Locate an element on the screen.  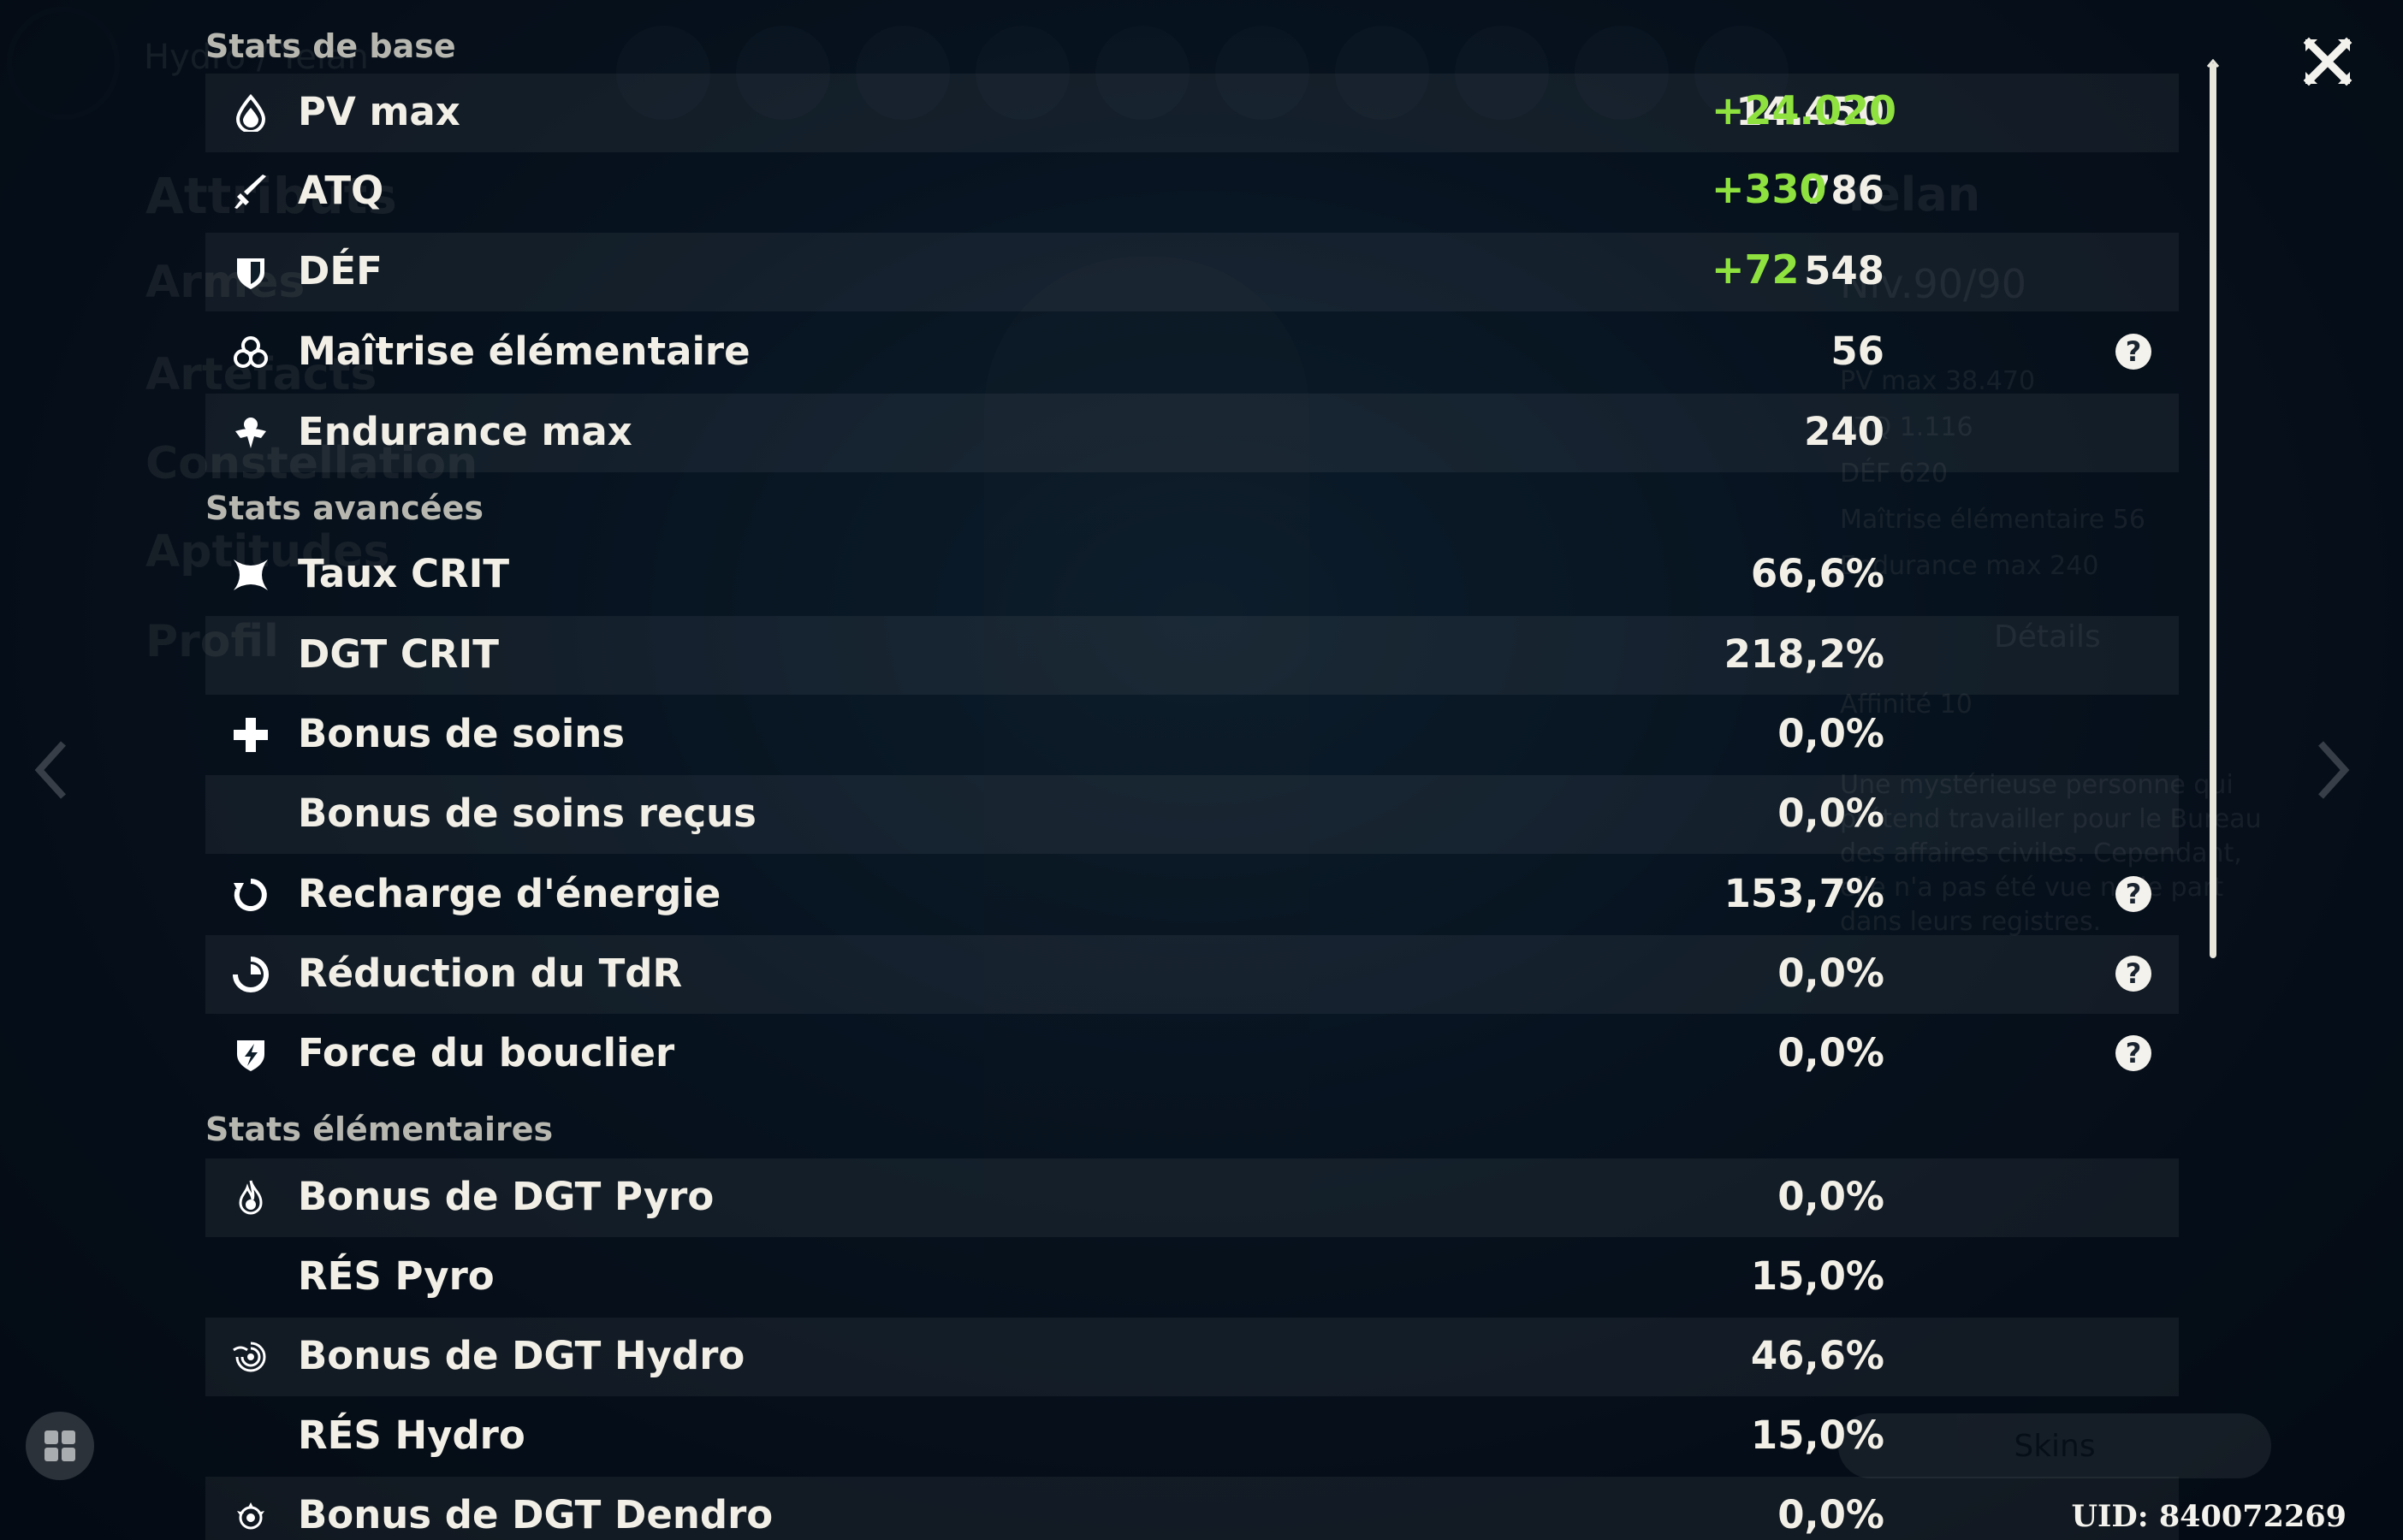
stat-label: DGT CRIT is located at coordinates (398, 654).